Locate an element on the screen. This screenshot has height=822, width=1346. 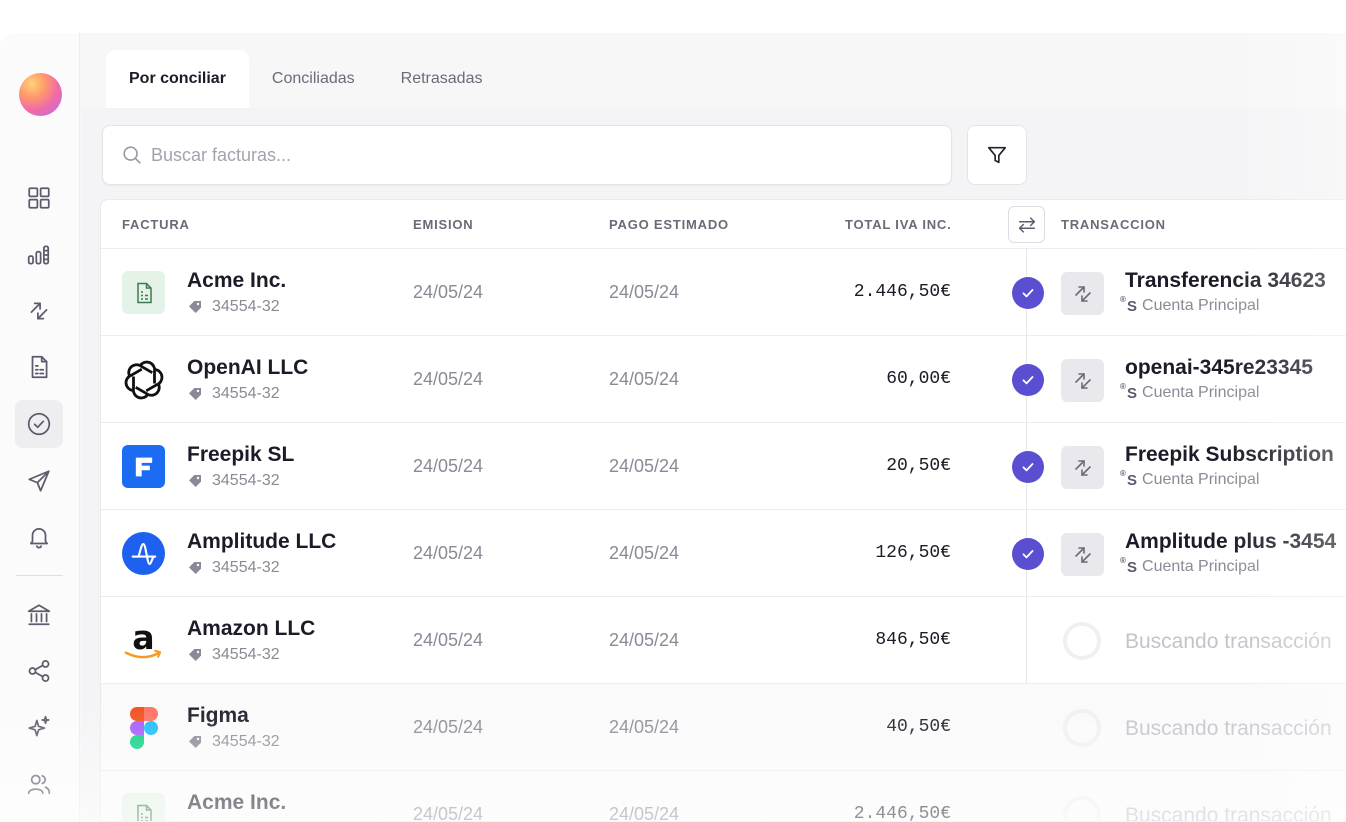
document-icon is located at coordinates (143, 292).